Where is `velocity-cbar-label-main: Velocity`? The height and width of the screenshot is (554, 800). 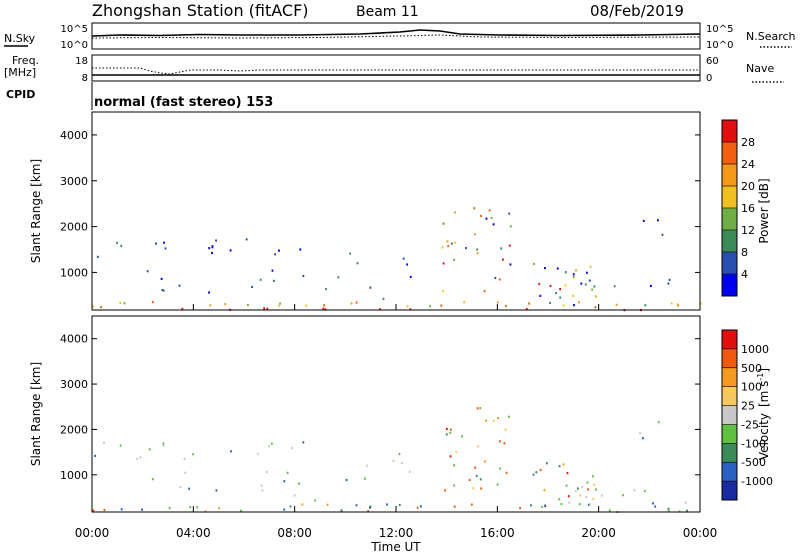 velocity-cbar-label-main: Velocity is located at coordinates (764, 436).